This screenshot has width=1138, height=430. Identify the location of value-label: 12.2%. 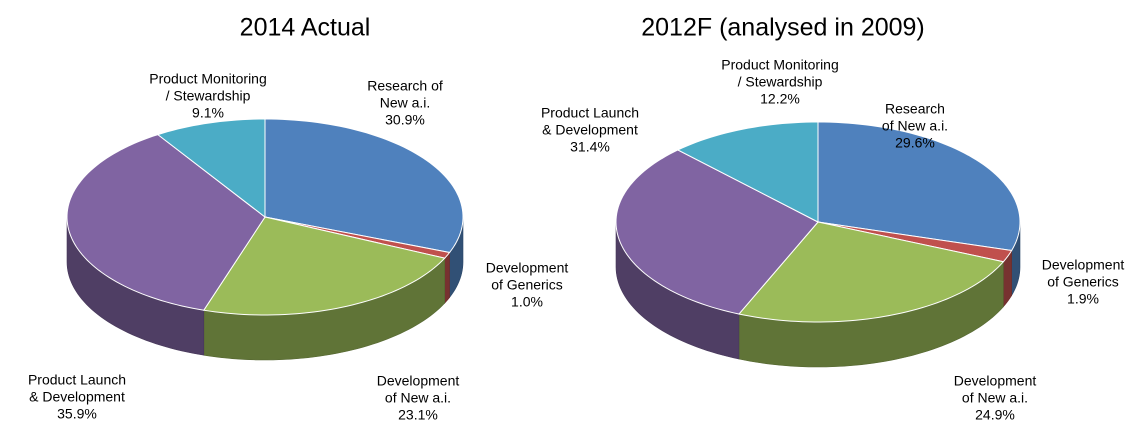
(780, 98).